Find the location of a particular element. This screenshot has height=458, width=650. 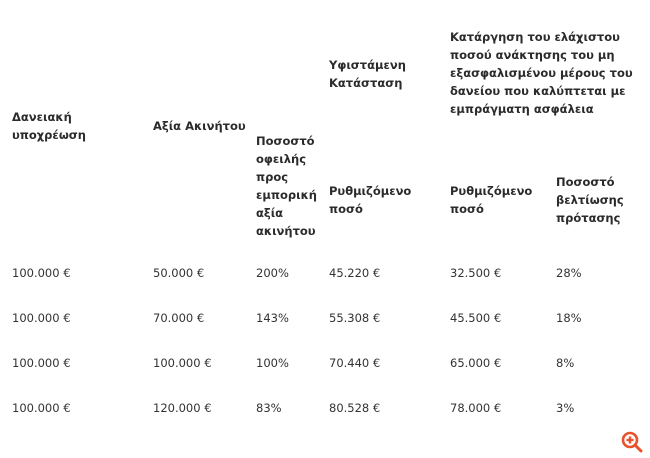

cell-improvement: 3% is located at coordinates (565, 408).